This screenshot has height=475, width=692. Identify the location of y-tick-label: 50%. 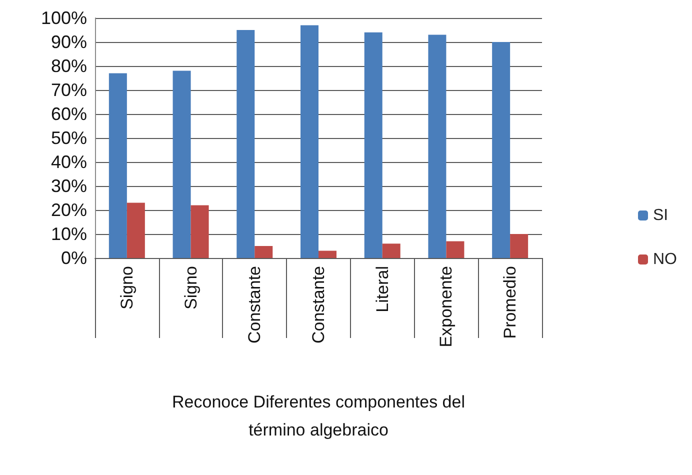
(68, 138).